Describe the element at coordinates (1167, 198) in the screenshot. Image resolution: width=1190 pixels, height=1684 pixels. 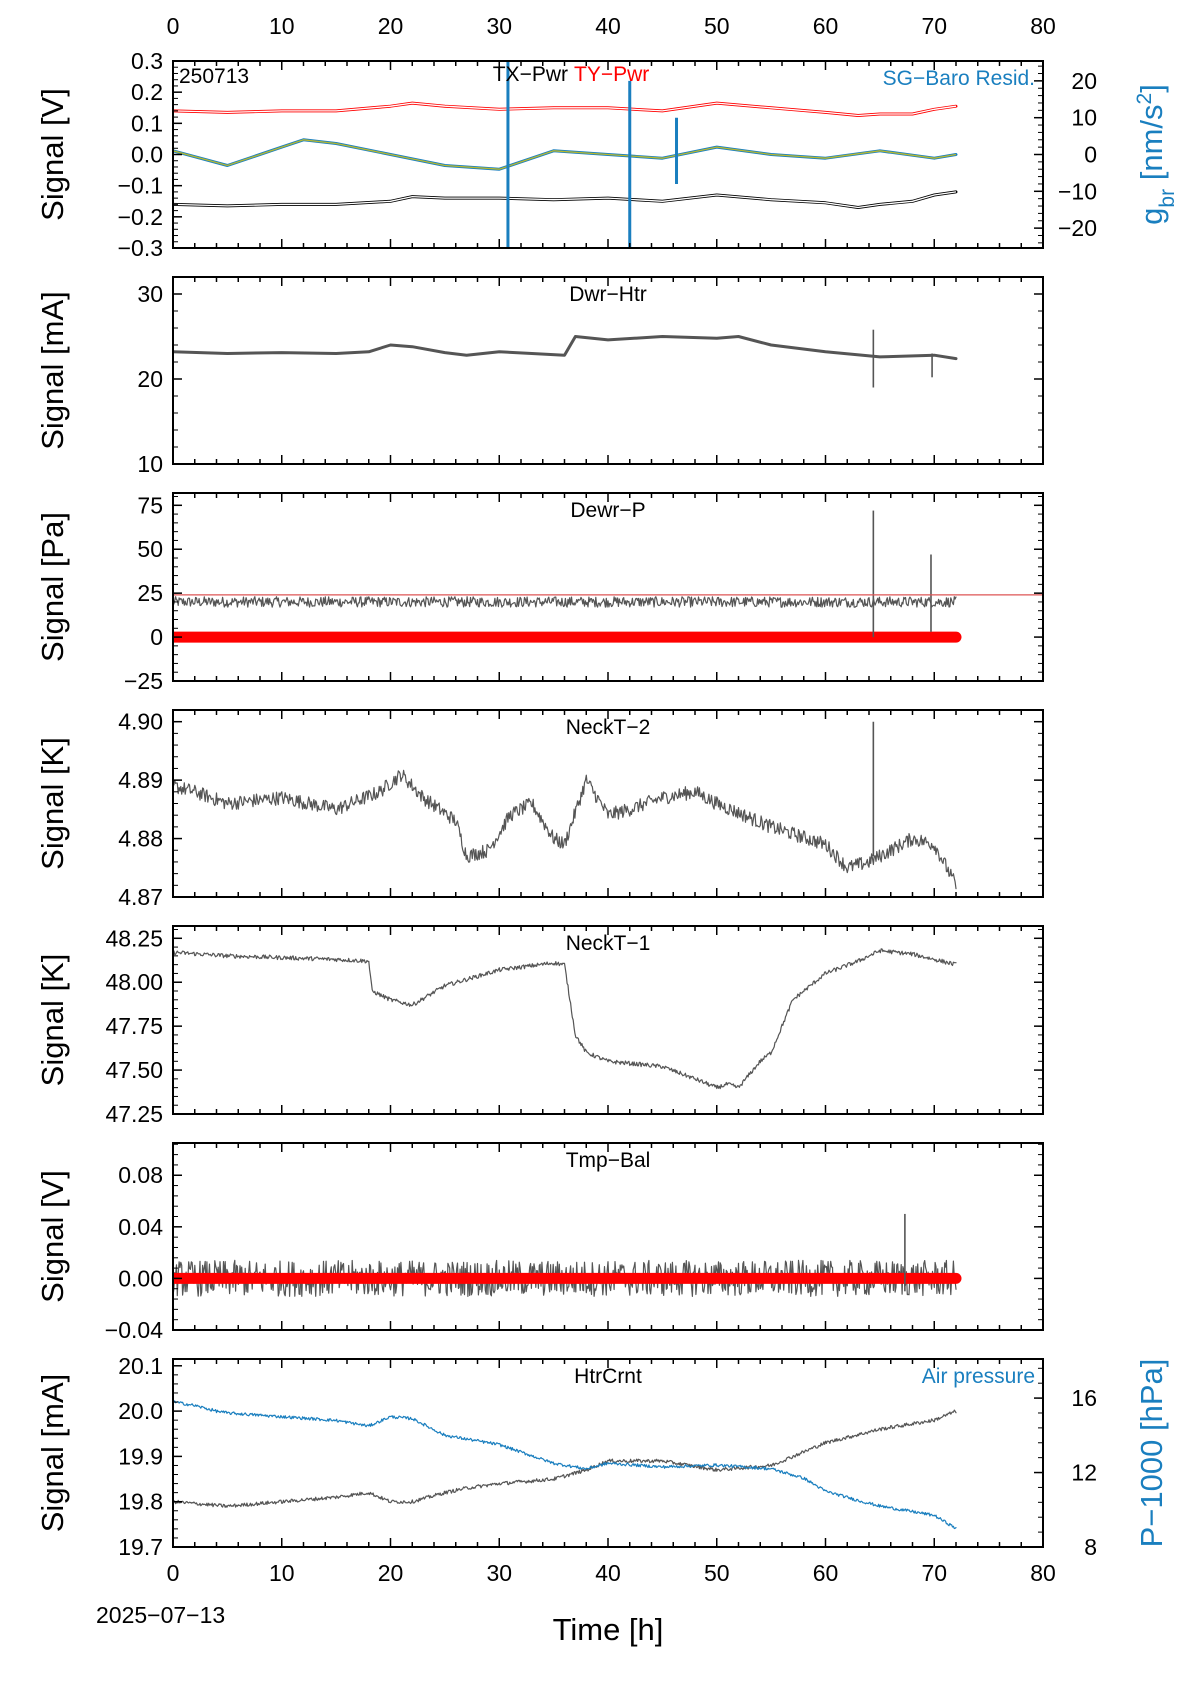
I see `y2-axis-title-part: br` at that location.